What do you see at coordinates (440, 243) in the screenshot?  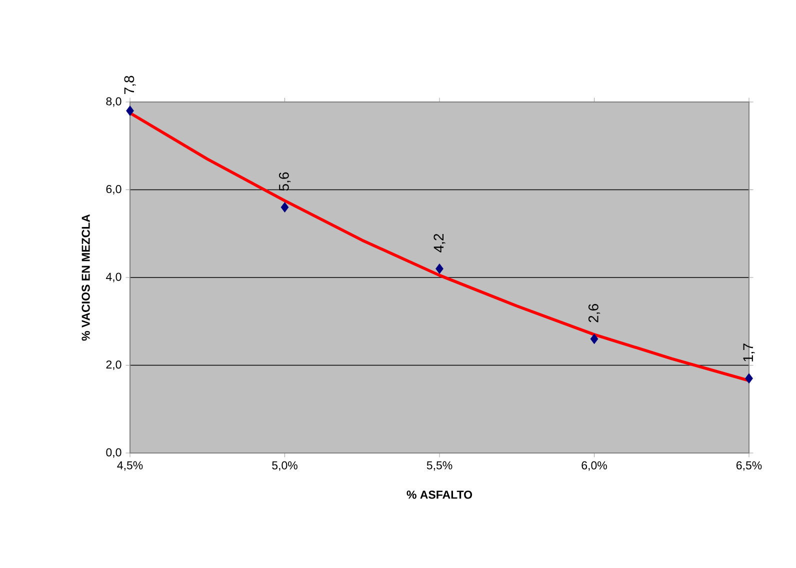 I see `data-label: 4,2` at bounding box center [440, 243].